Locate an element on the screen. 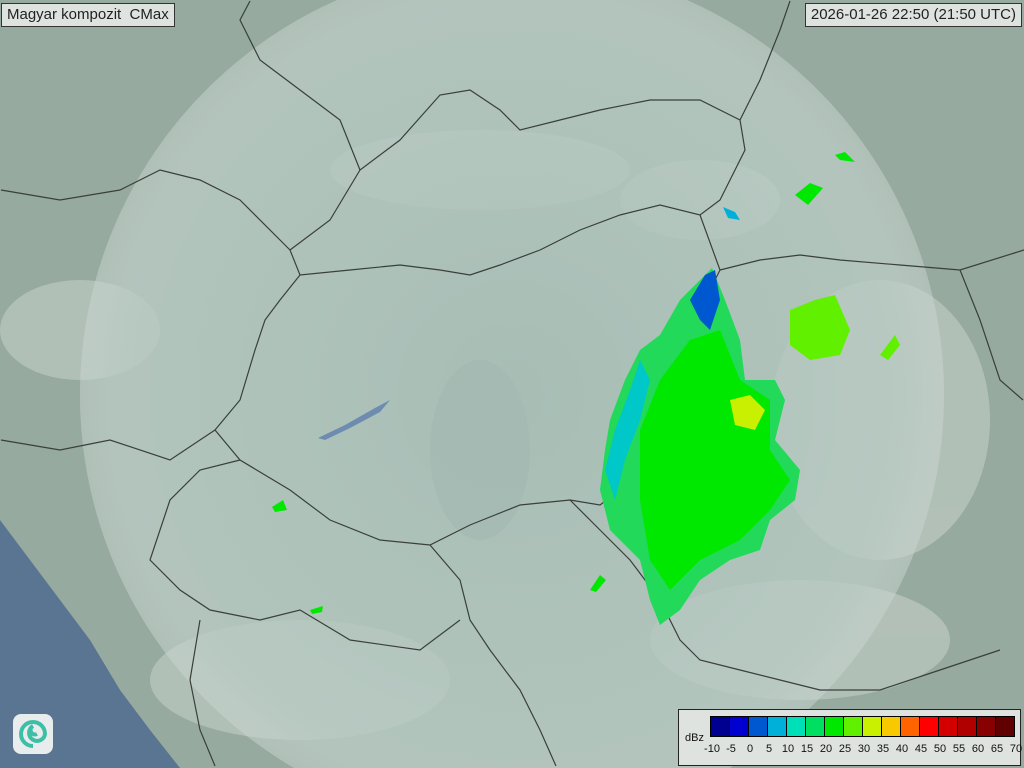 This screenshot has height=768, width=1024. legend-tick-label: 35 is located at coordinates (883, 749).